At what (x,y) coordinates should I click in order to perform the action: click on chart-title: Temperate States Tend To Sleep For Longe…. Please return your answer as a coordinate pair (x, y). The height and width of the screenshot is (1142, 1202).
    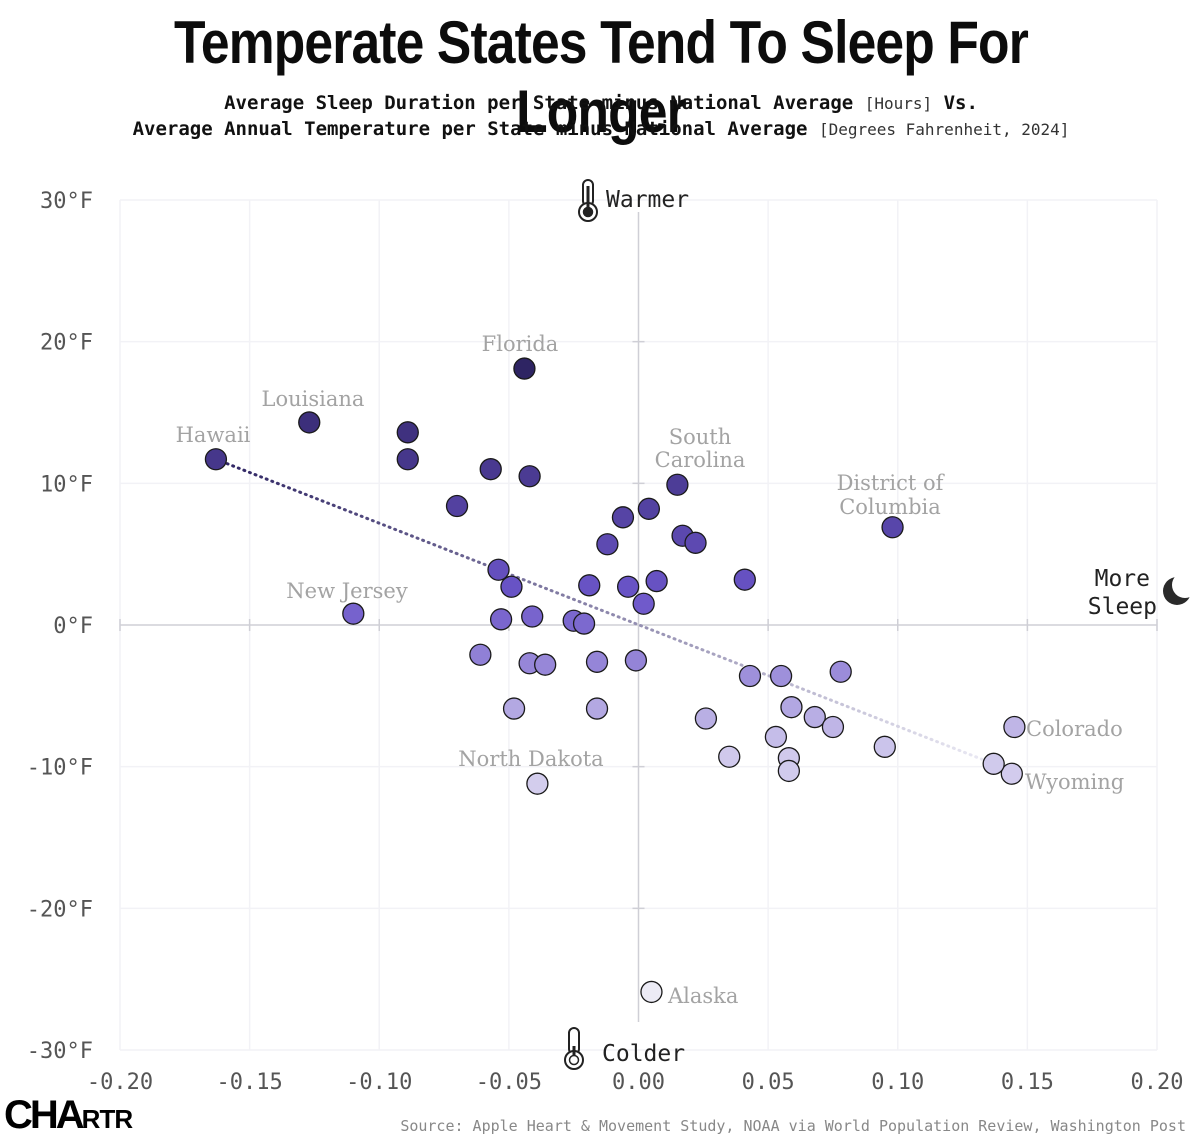
    Looking at the image, I should click on (601, 77).